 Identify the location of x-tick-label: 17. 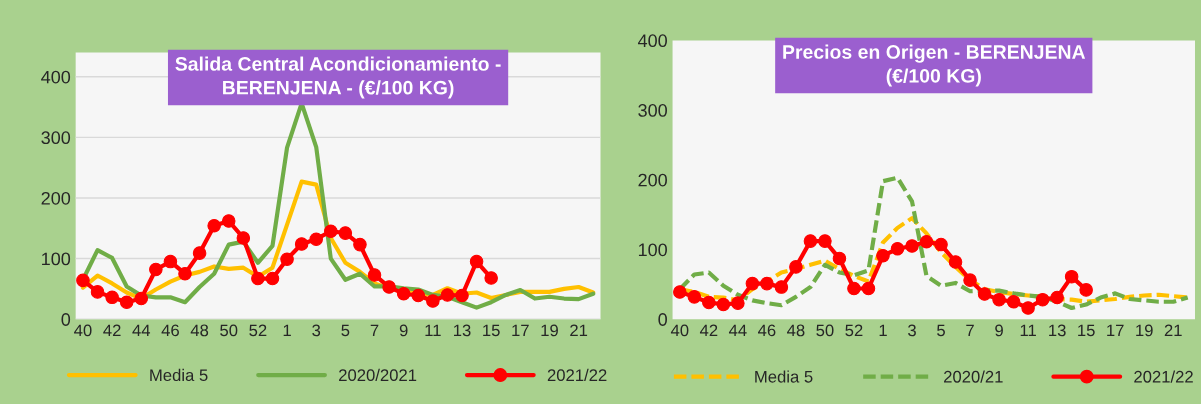
(520, 330).